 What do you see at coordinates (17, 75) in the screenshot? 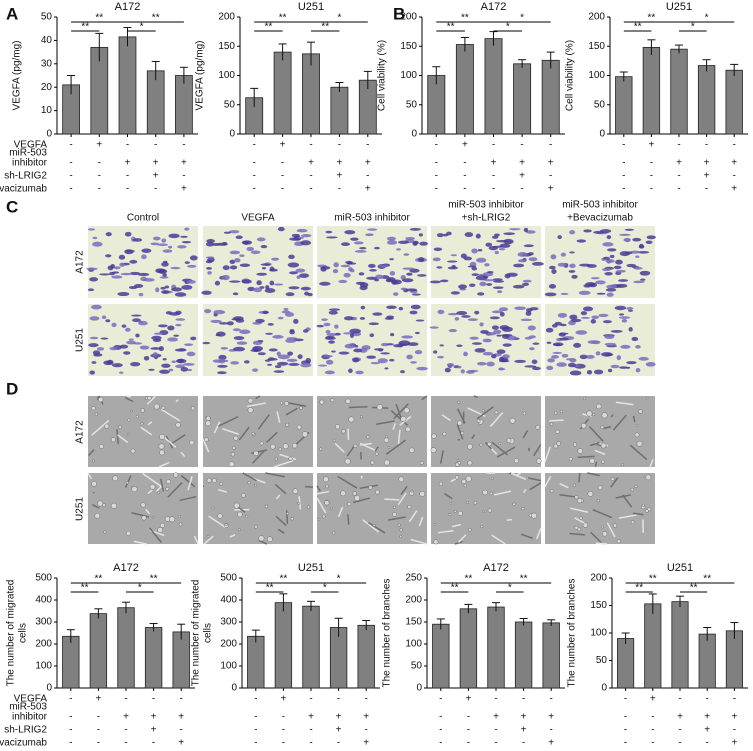
I see `y-axis-label: VEGFA (pg/mg)` at bounding box center [17, 75].